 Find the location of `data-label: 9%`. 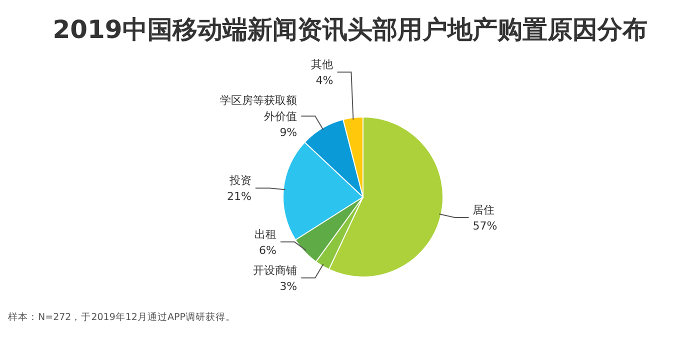

data-label: 9% is located at coordinates (289, 133).